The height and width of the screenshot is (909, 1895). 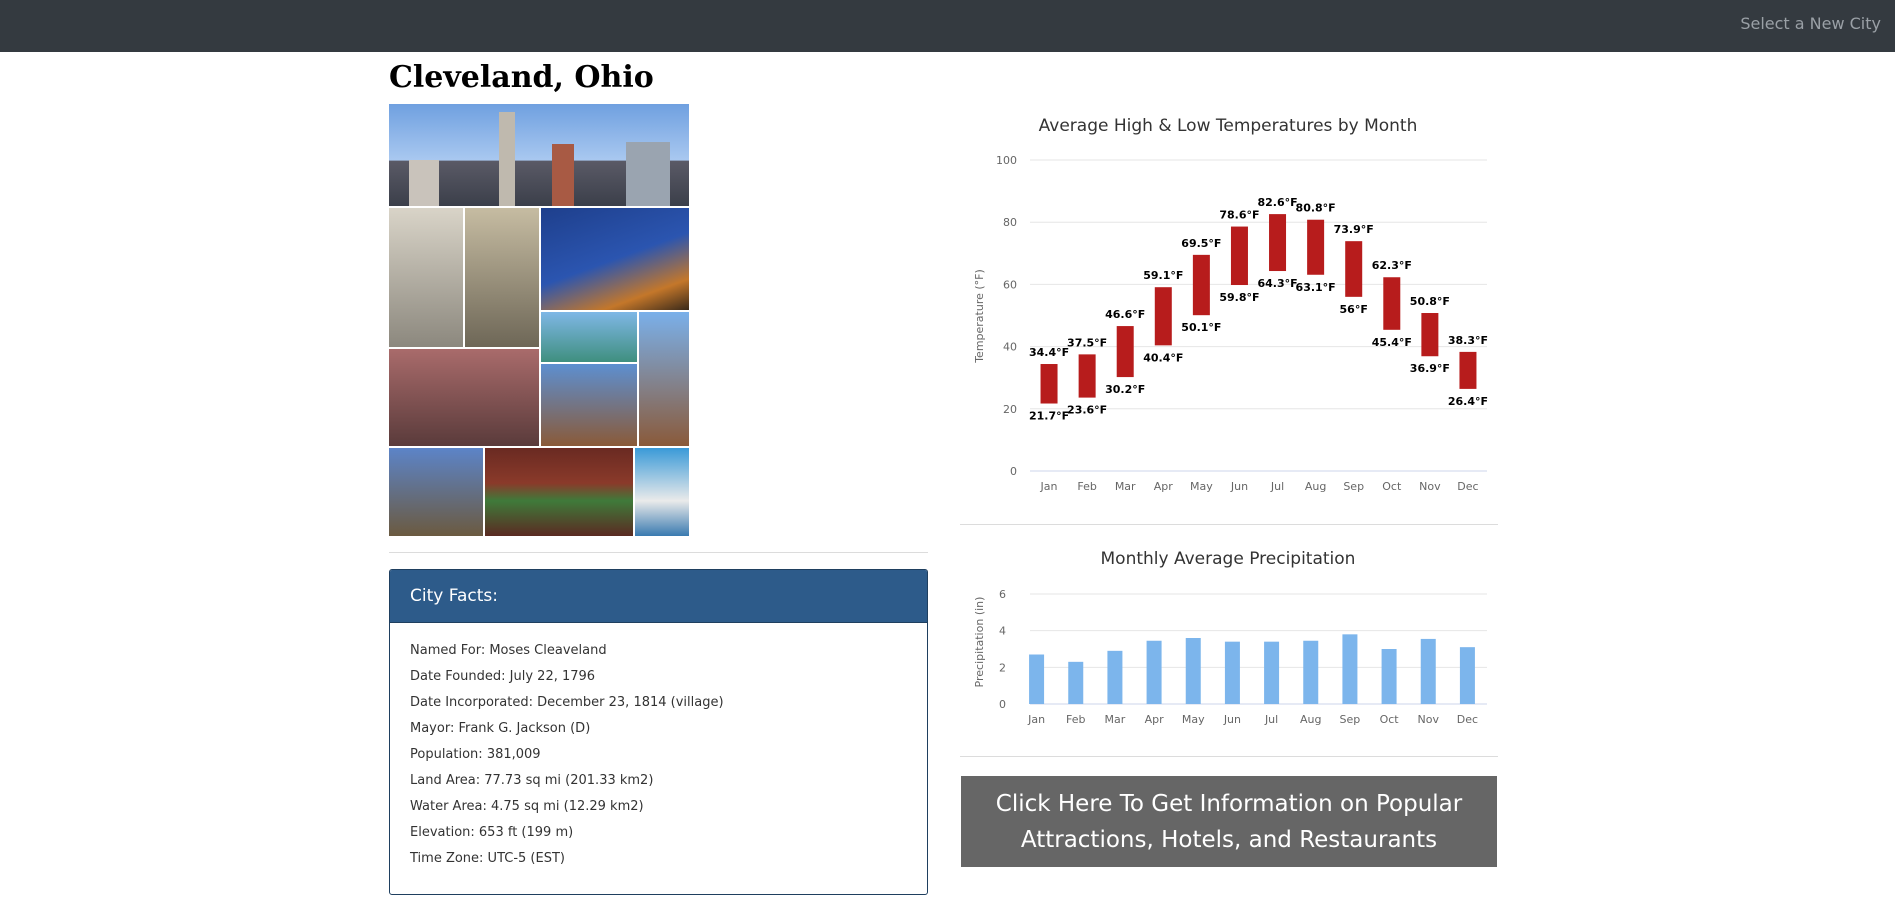 I want to click on fact-time-zone: Time Zone: UTC-5 (EST), so click(x=487, y=858).